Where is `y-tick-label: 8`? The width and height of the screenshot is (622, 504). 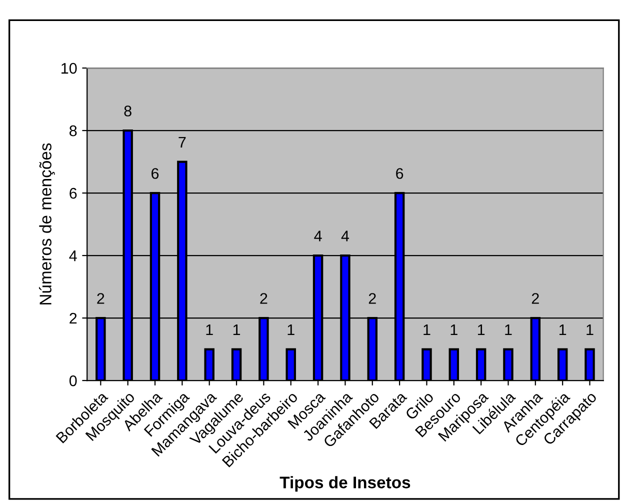 y-tick-label: 8 is located at coordinates (73, 130).